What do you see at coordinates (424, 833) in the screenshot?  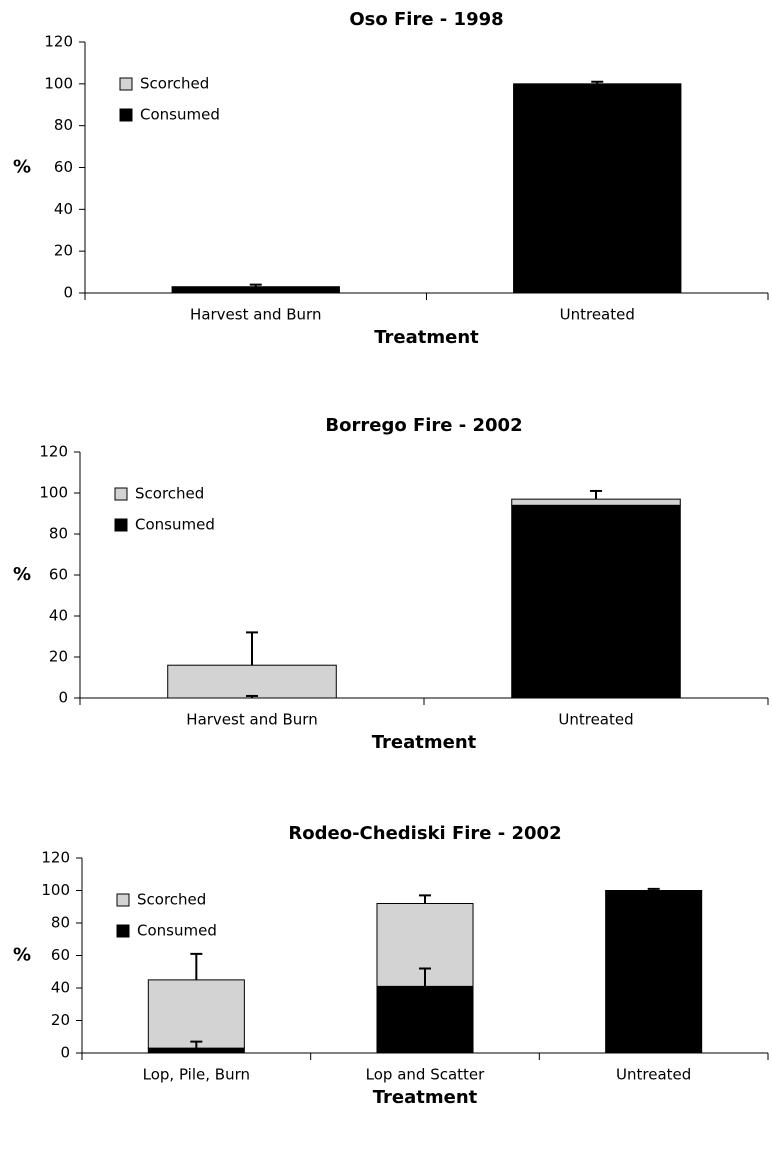 I see `chart-title: Rodeo-Chediski Fire - 2002` at bounding box center [424, 833].